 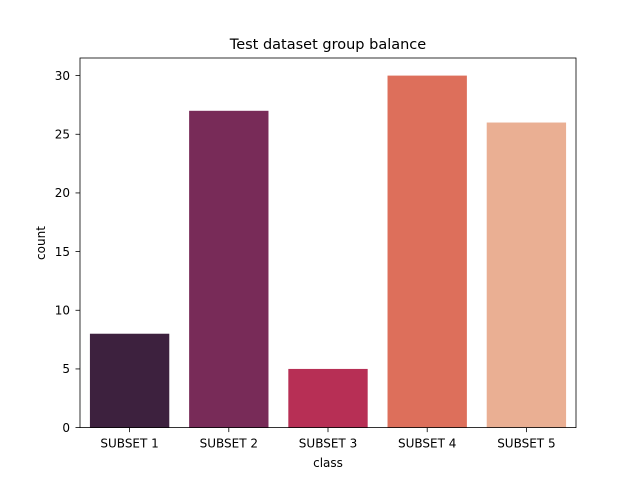 I want to click on x-tick-label: SUBSET 4, so click(x=427, y=444).